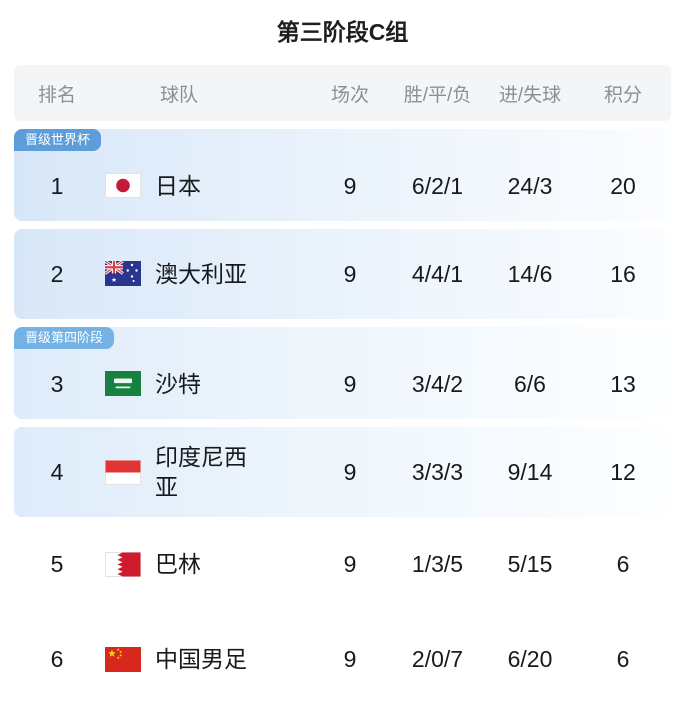 This screenshot has height=711, width=685. What do you see at coordinates (56, 95) in the screenshot?
I see `column-header-rank: 排名` at bounding box center [56, 95].